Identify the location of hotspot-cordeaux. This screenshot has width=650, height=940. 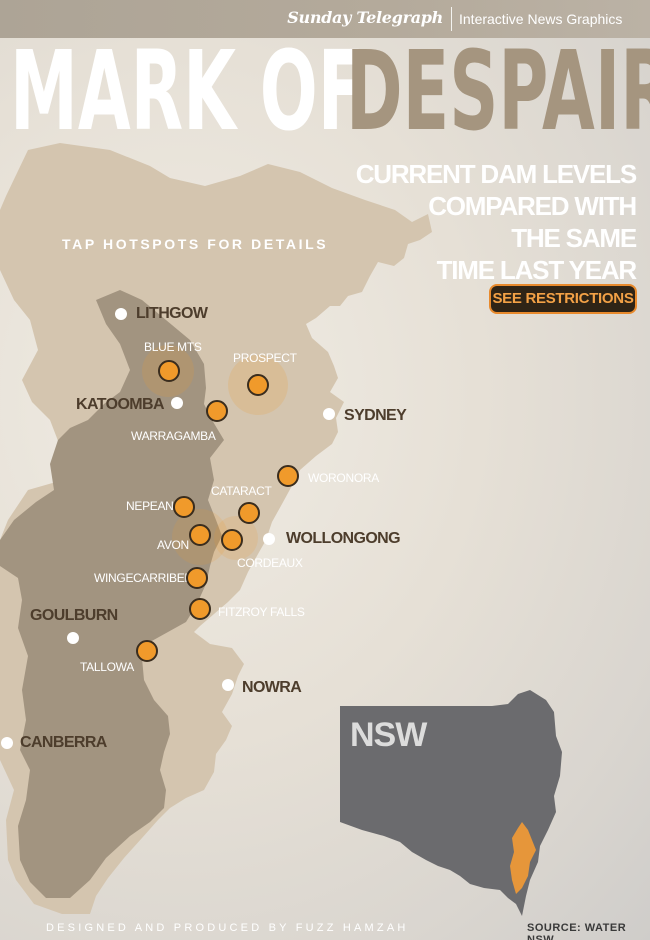
(232, 540).